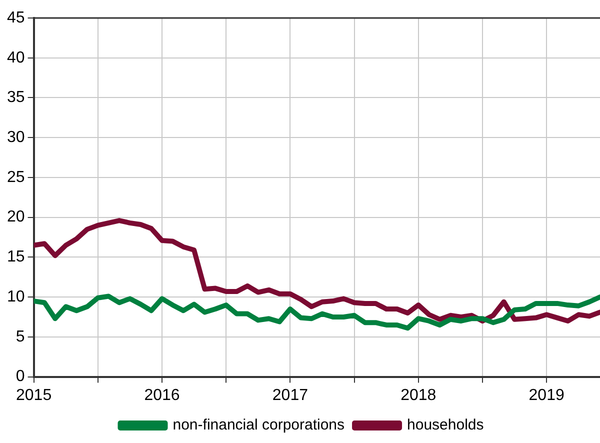 This screenshot has height=443, width=600. I want to click on x-tick-label: 2018, so click(418, 395).